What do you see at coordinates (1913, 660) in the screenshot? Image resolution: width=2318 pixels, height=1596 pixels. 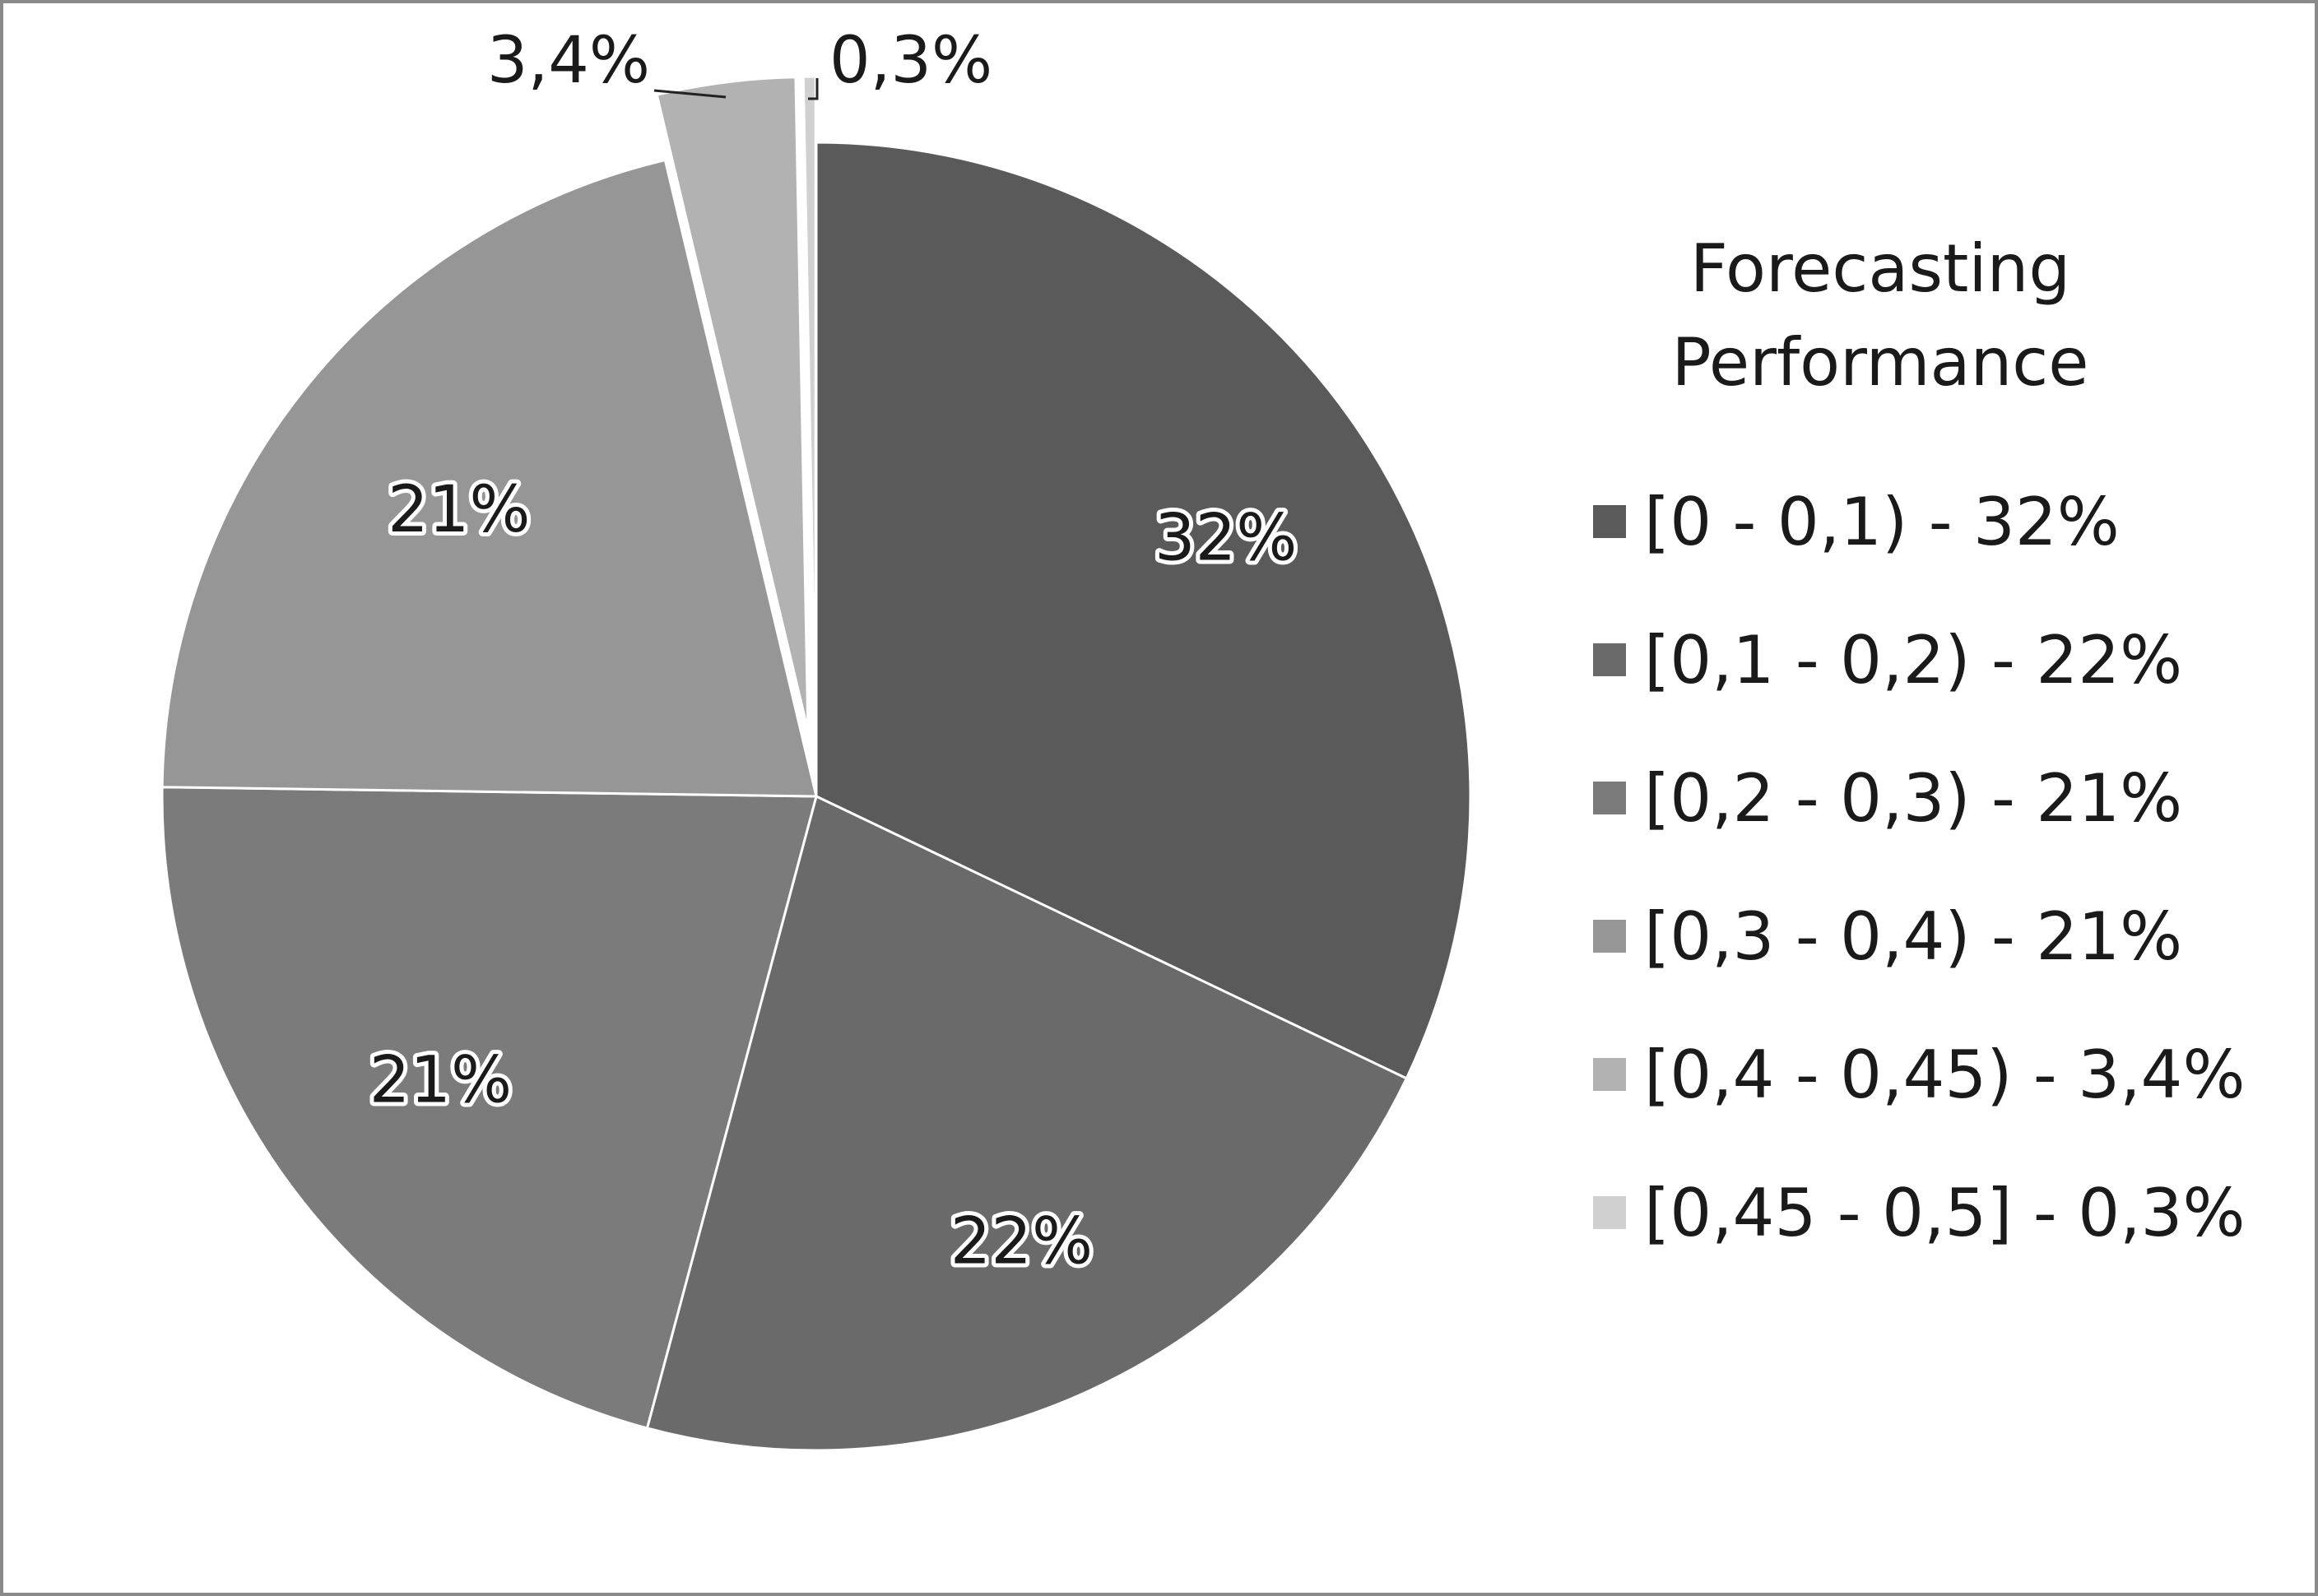 I see `legend-label: [0,1 - 0,2) - 22%` at bounding box center [1913, 660].